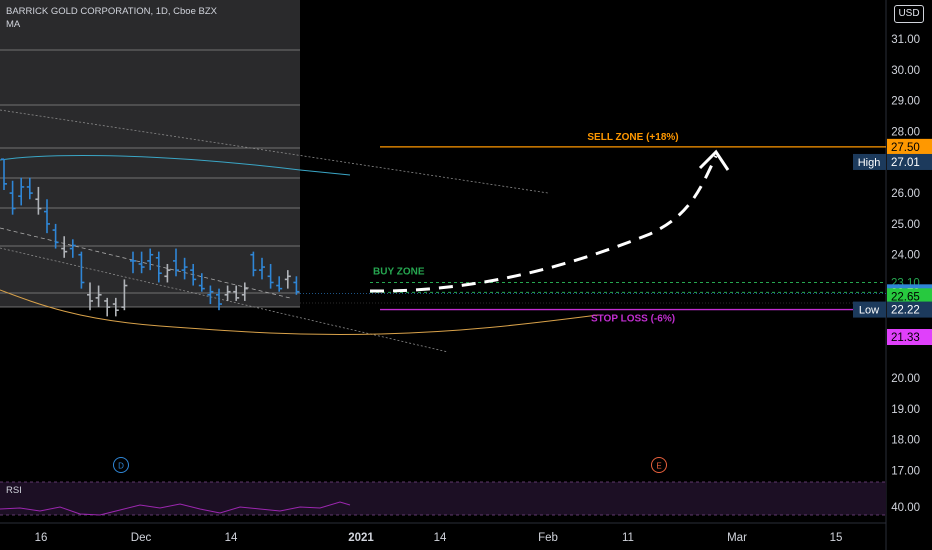 This screenshot has height=550, width=932. What do you see at coordinates (714, 160) in the screenshot?
I see `projection-arrow-icon` at bounding box center [714, 160].